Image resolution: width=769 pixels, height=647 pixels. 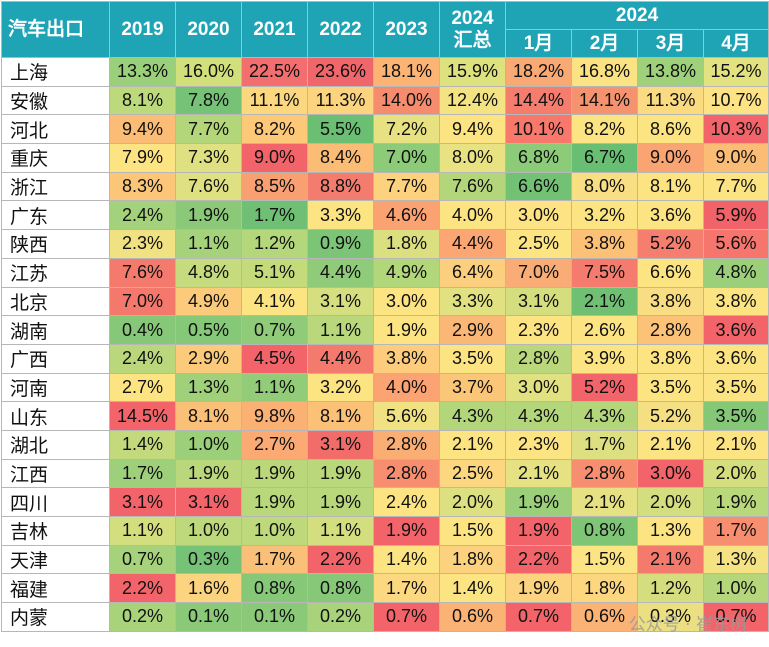 I want to click on value-cell: 8.8%, so click(x=340, y=186).